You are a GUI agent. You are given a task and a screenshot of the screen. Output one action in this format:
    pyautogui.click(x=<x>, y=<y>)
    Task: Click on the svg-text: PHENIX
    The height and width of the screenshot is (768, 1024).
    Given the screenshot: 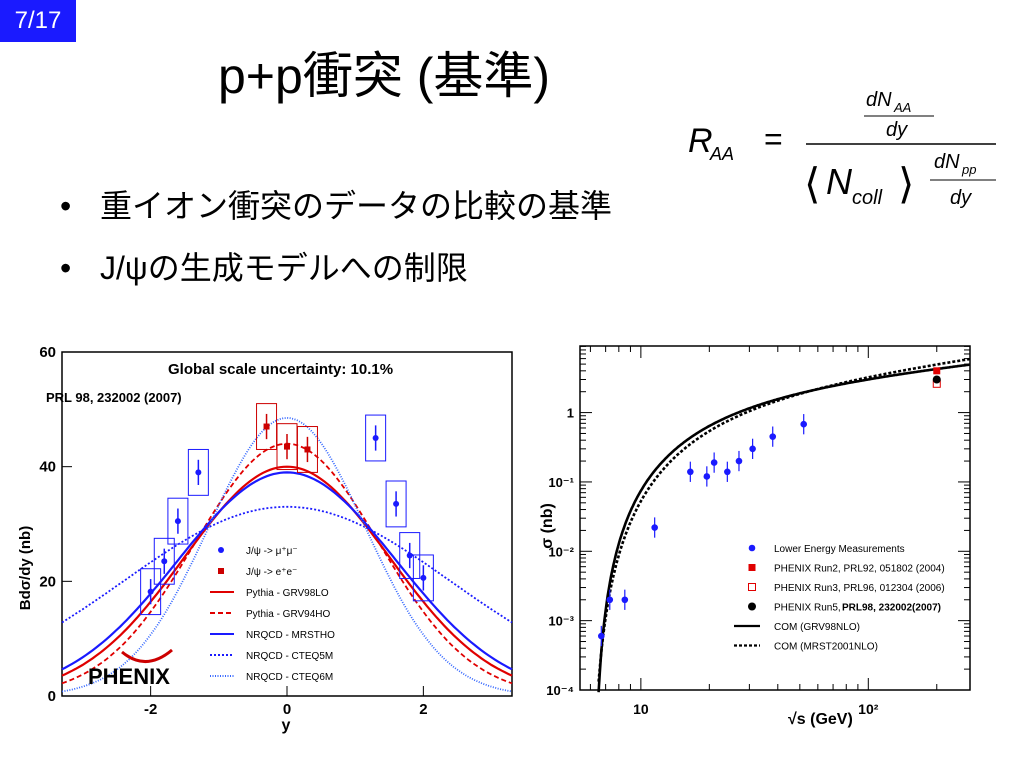 What is the action you would take?
    pyautogui.click(x=129, y=676)
    